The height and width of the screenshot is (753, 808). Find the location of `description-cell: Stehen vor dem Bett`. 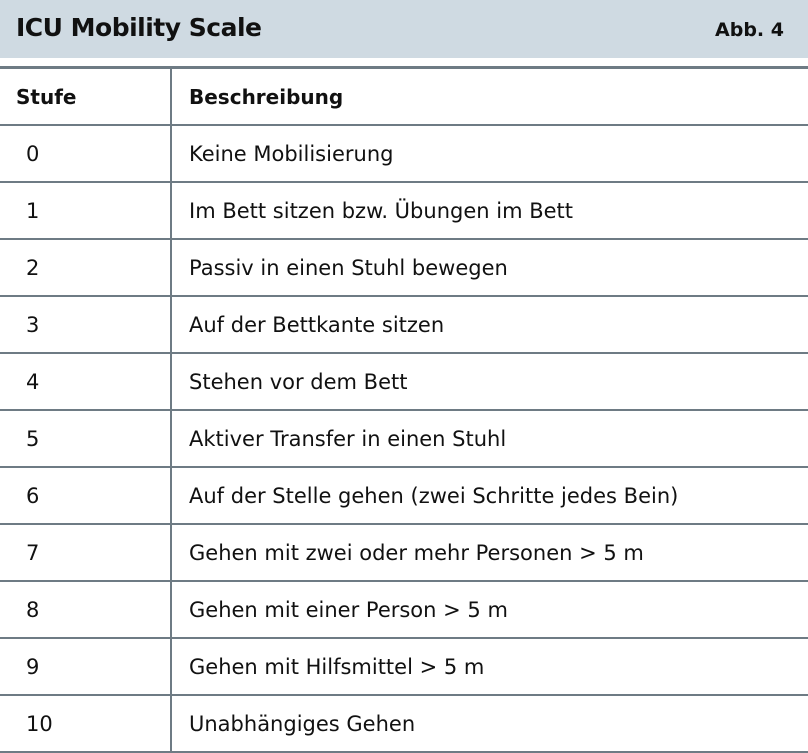

description-cell: Stehen vor dem Bett is located at coordinates (489, 382).